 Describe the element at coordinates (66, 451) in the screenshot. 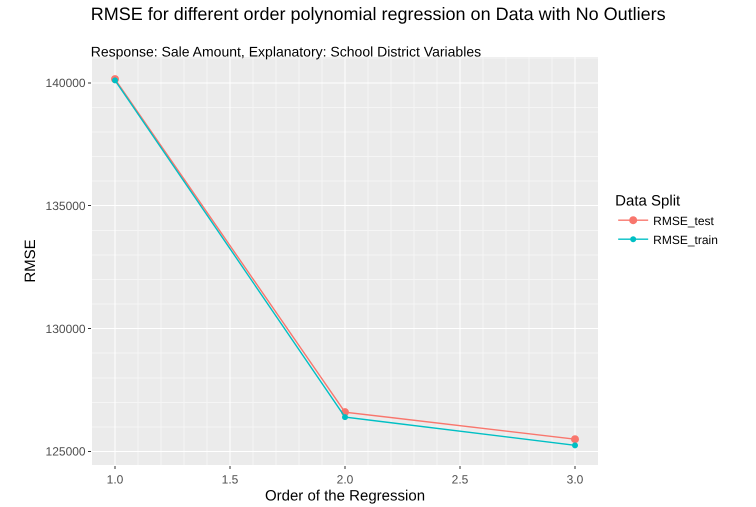

I see `y-tick-label: 125000` at that location.